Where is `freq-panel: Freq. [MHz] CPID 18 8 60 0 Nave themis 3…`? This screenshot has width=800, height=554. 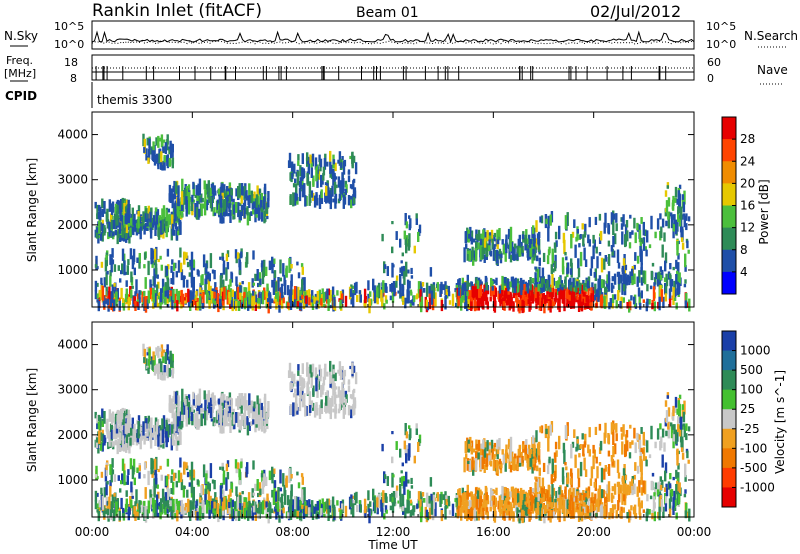
freq-panel: Freq. [MHz] CPID 18 8 60 0 Nave themis 3… is located at coordinates (396, 81).